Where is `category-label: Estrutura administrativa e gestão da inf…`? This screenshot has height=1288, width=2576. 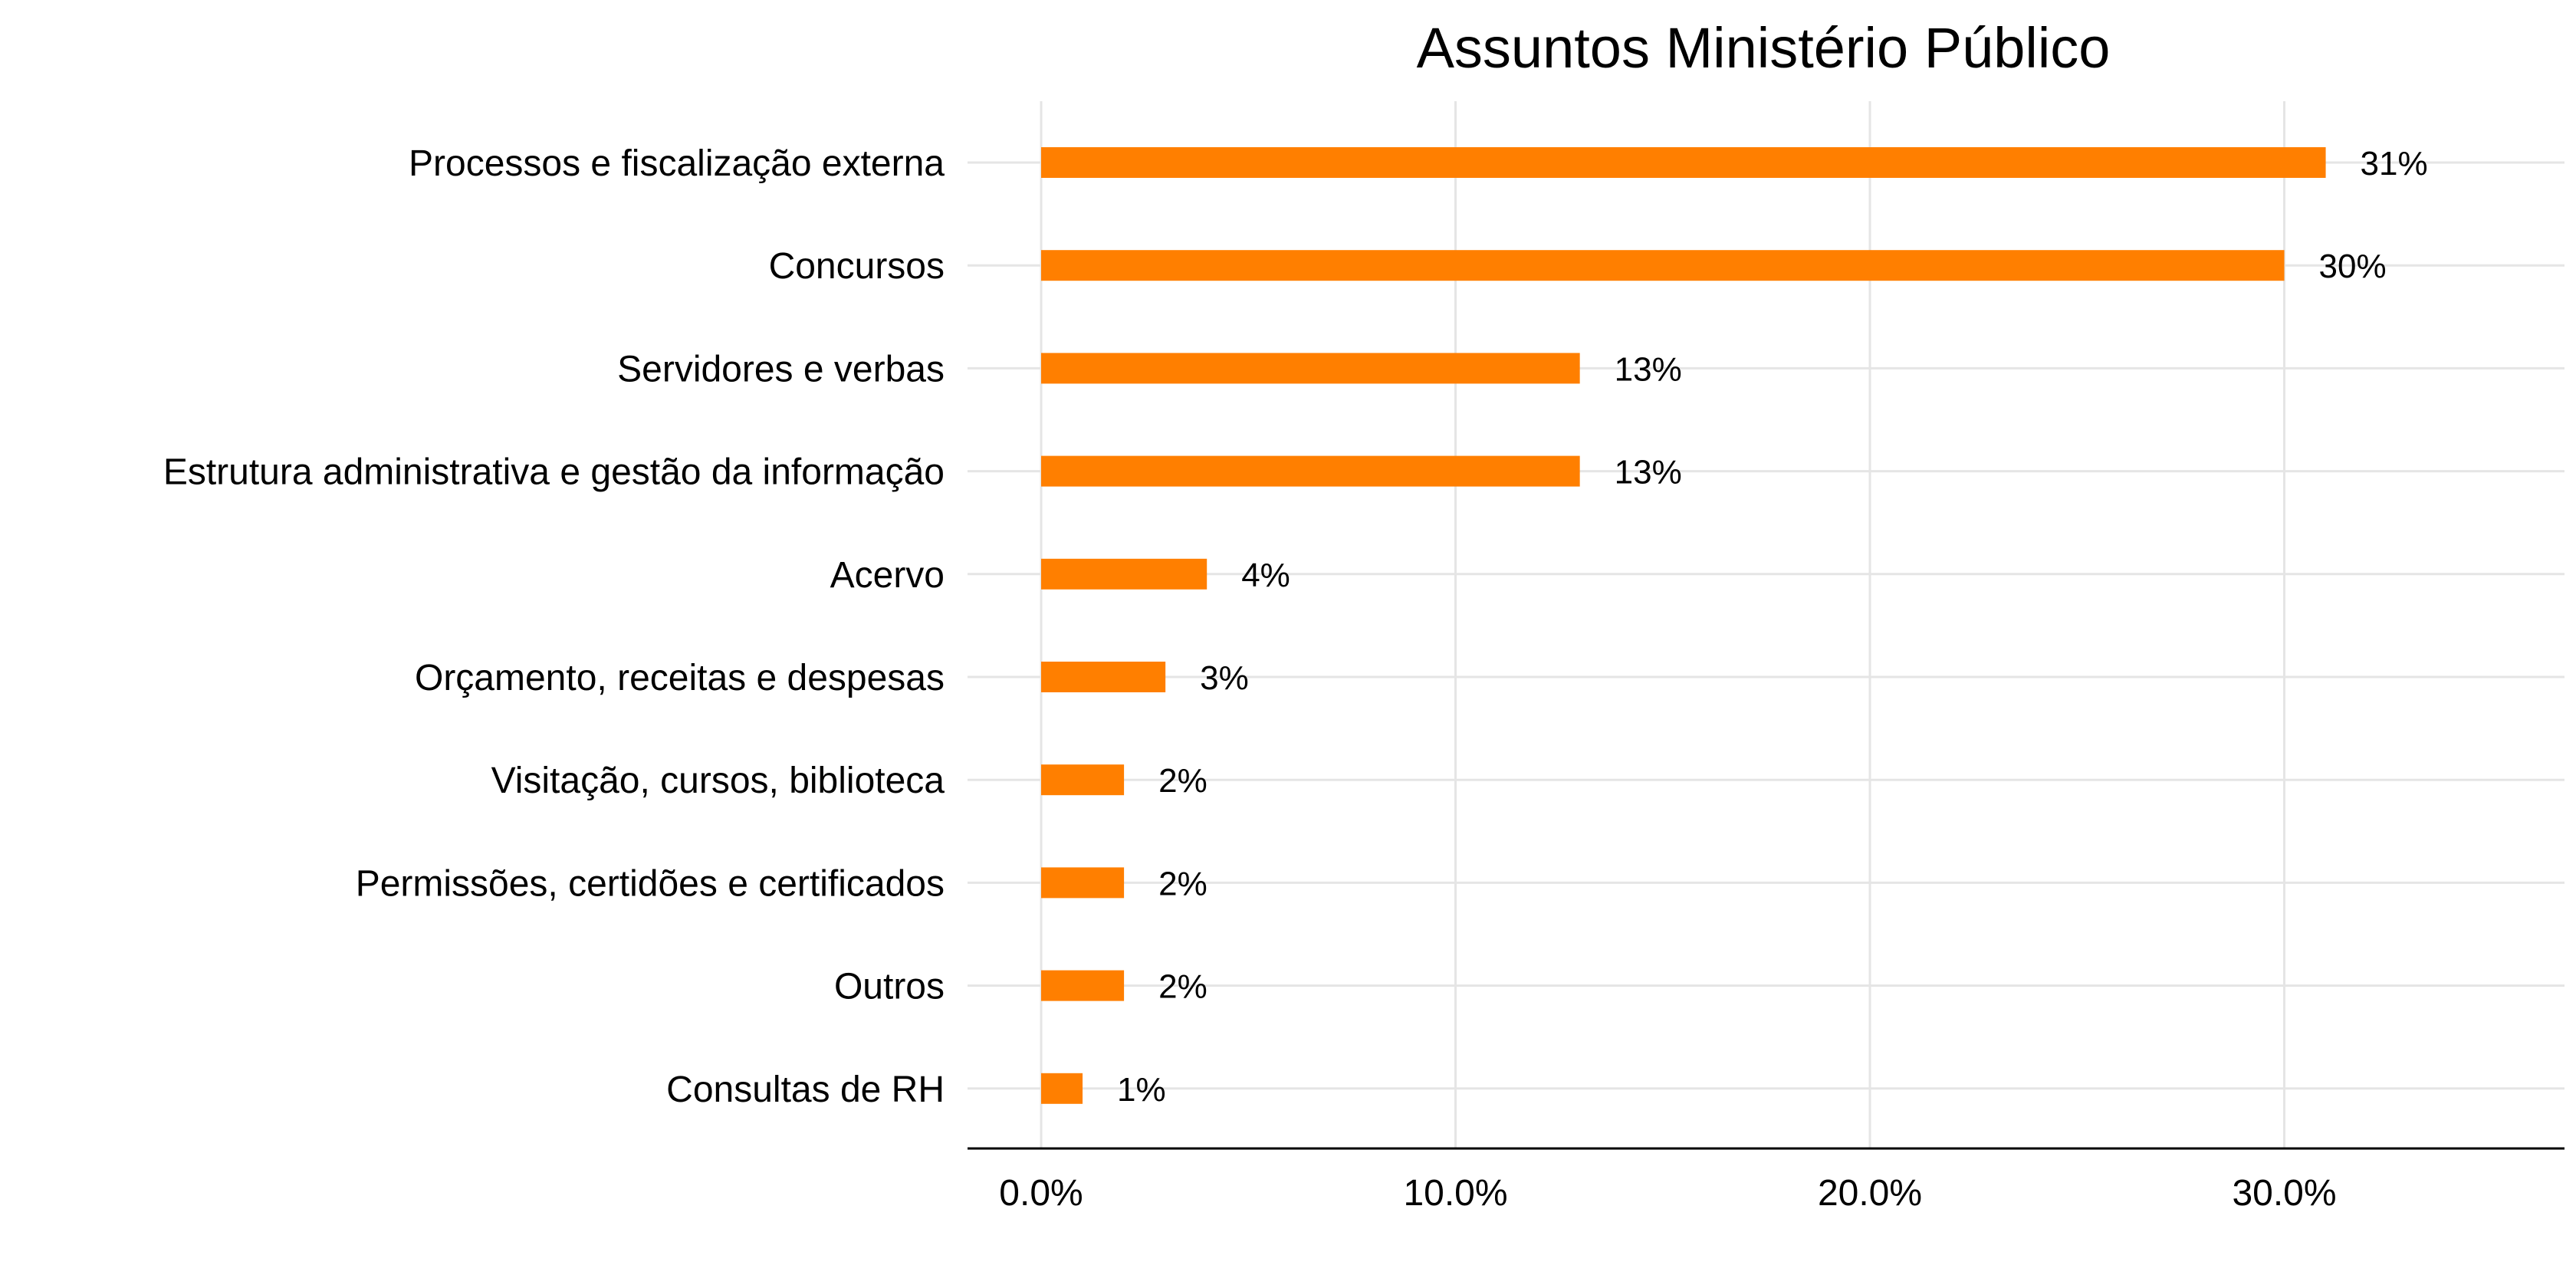
category-label: Estrutura administrativa e gestão da inf… is located at coordinates (554, 473).